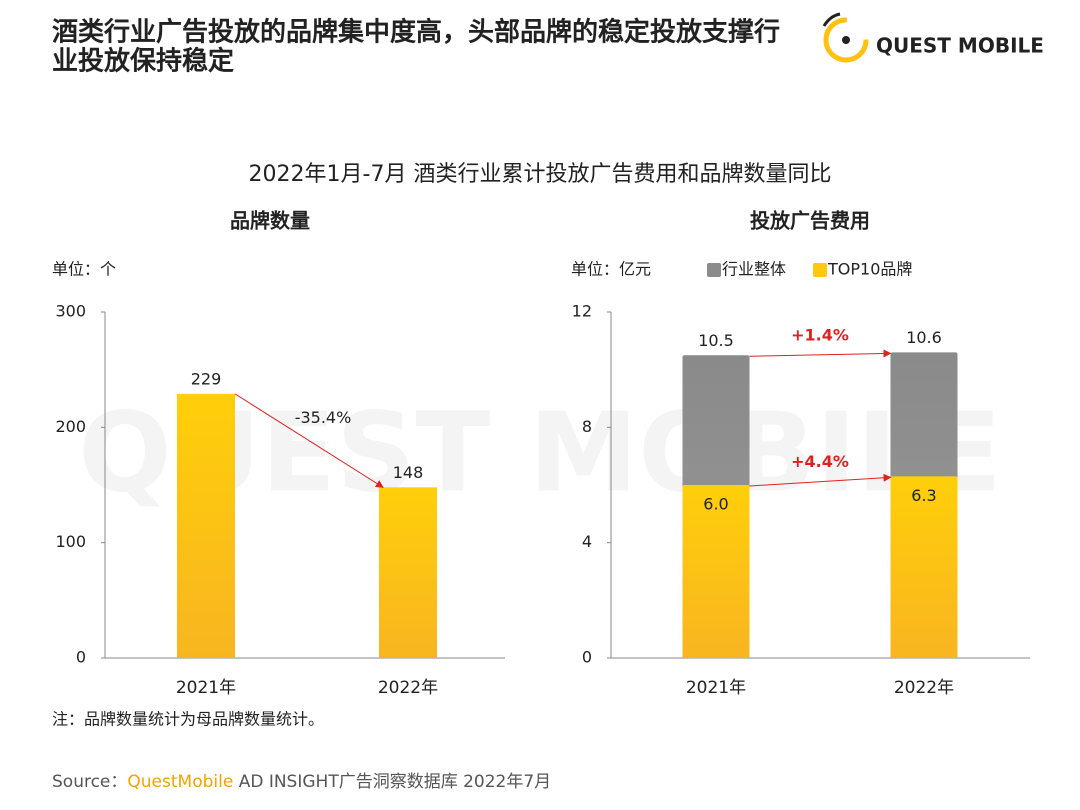 The image size is (1080, 810). I want to click on value-label: 148, so click(408, 472).